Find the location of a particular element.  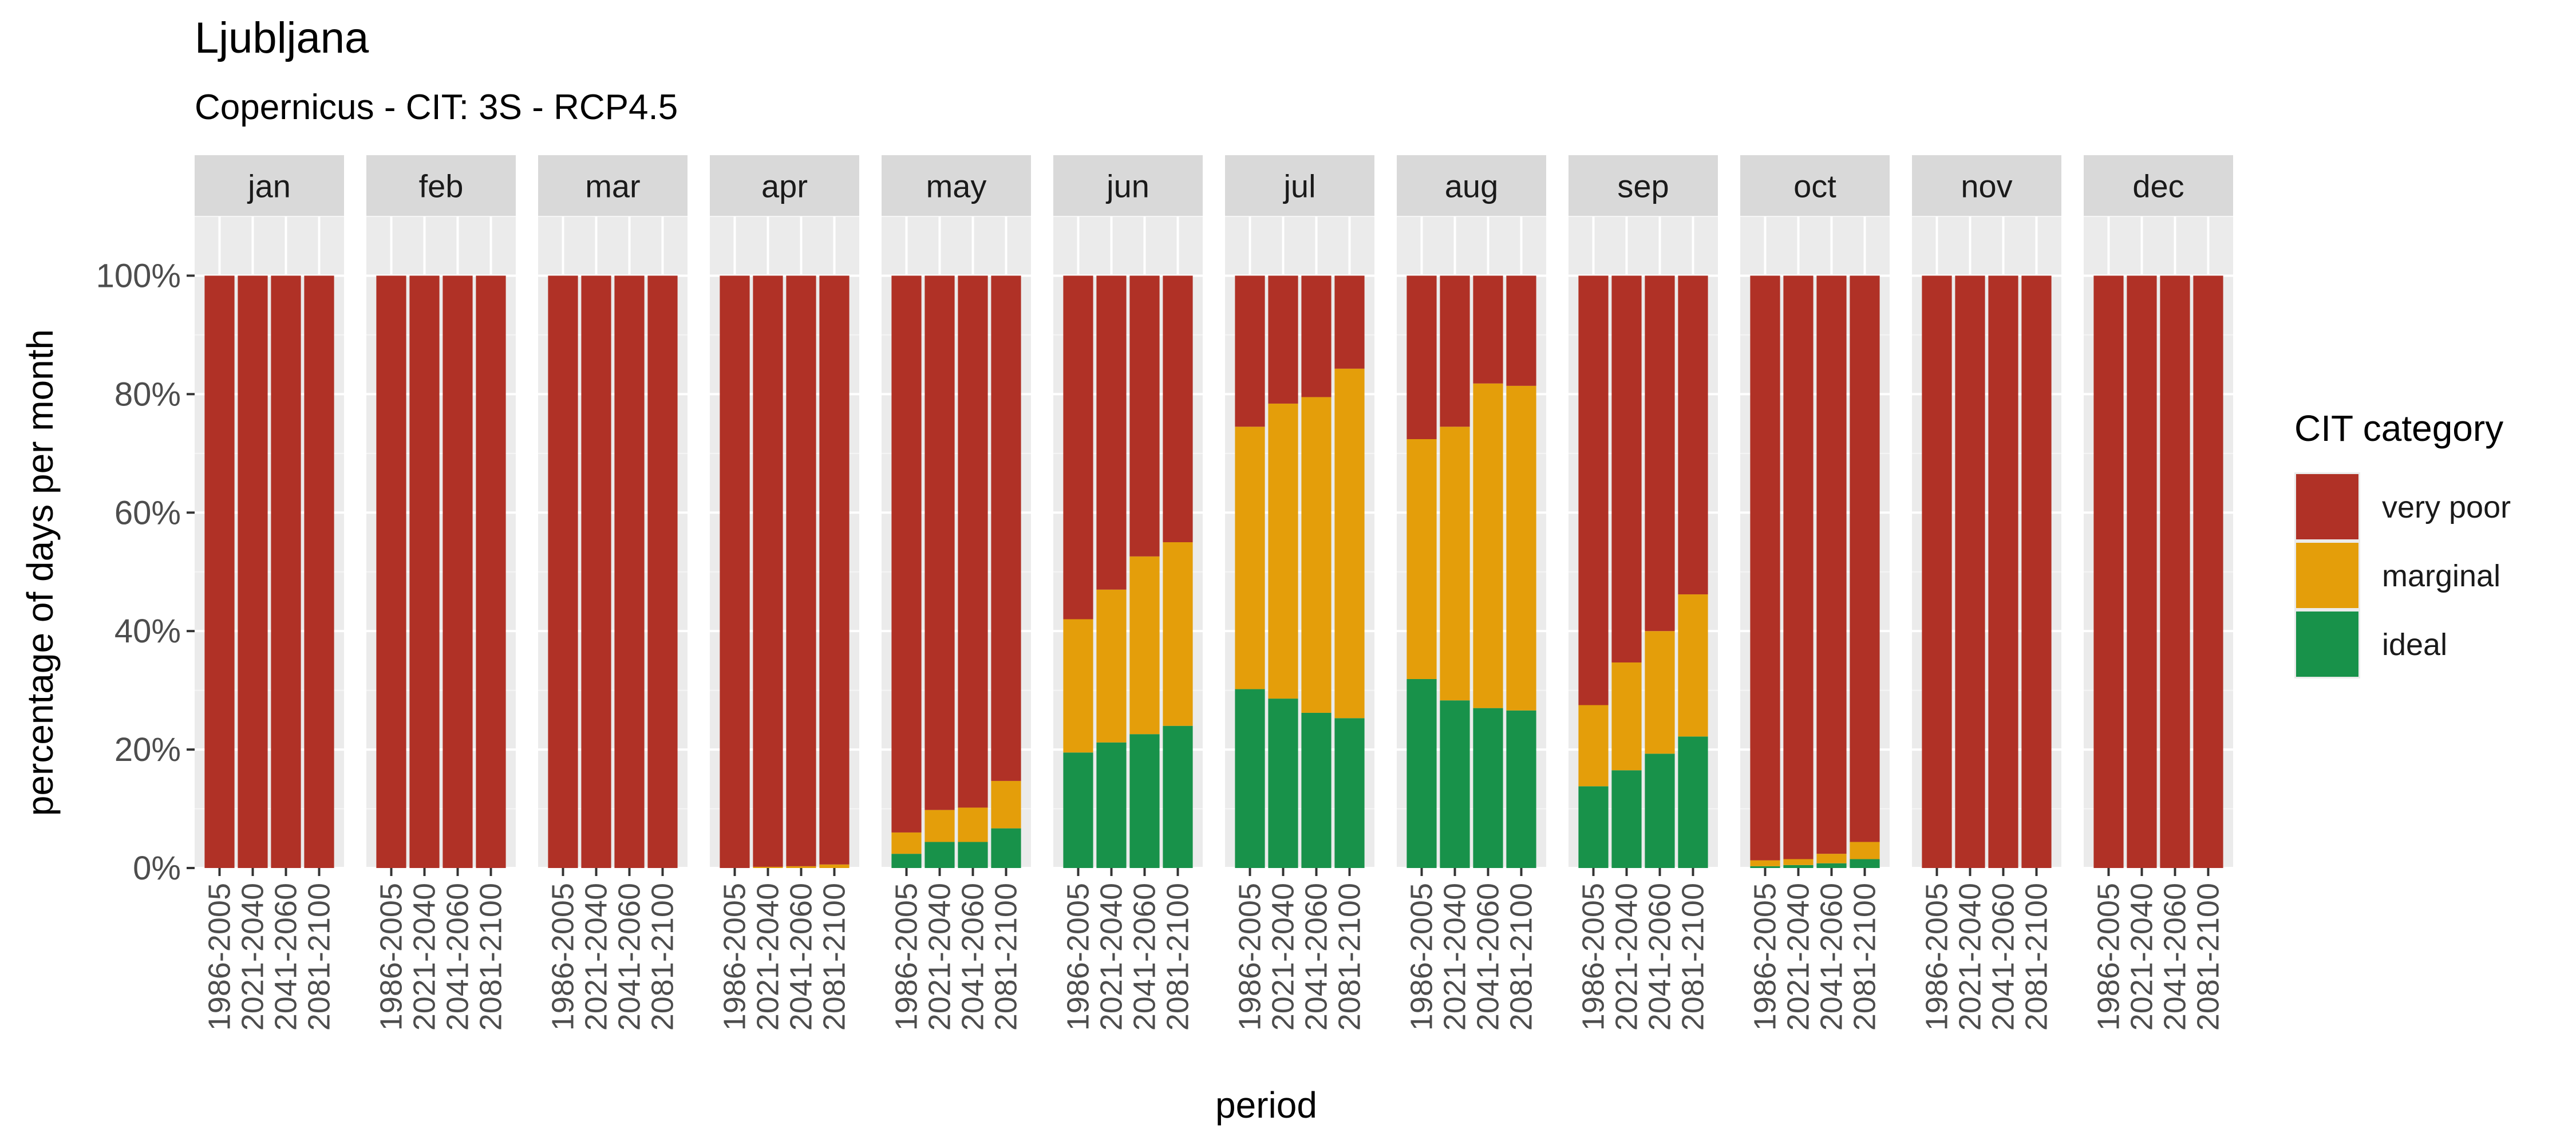

bar-aug-2081-2100-ideal is located at coordinates (1521, 789).